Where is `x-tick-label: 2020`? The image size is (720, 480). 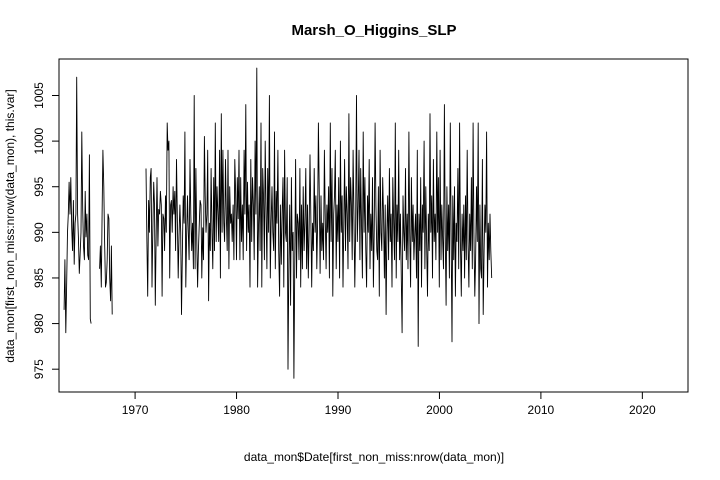
x-tick-label: 2020 is located at coordinates (642, 410).